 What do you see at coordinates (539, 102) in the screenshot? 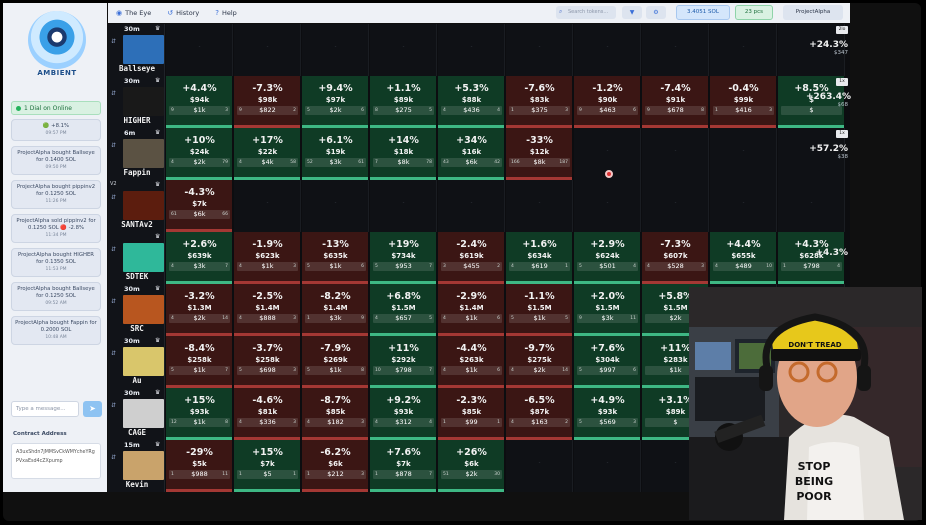
I see `price-cell: -7.6% $83k 1 $375 3` at bounding box center [539, 102].